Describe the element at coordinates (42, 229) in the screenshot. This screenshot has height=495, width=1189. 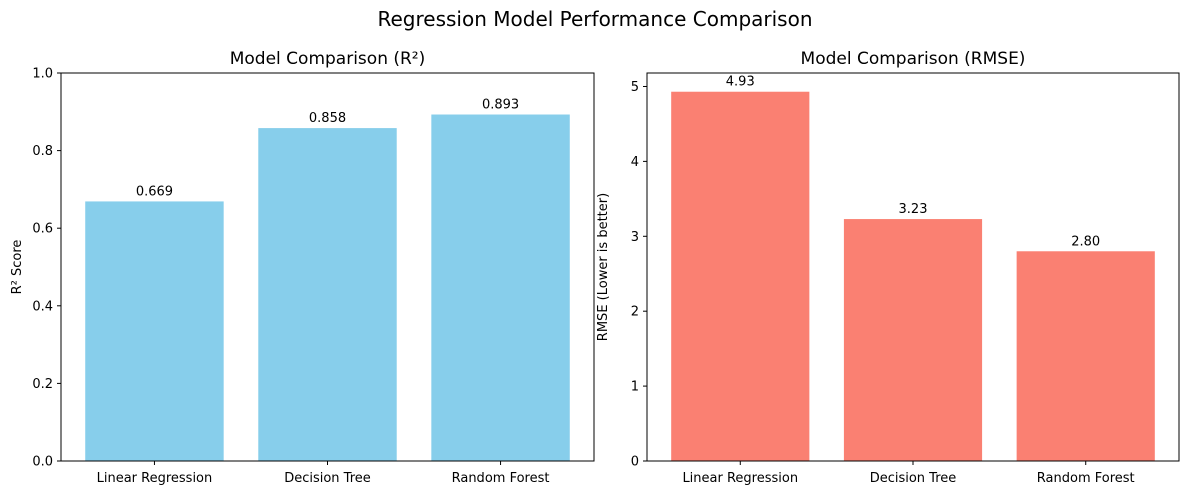
I see `r2-ytick-label: 0.6` at that location.